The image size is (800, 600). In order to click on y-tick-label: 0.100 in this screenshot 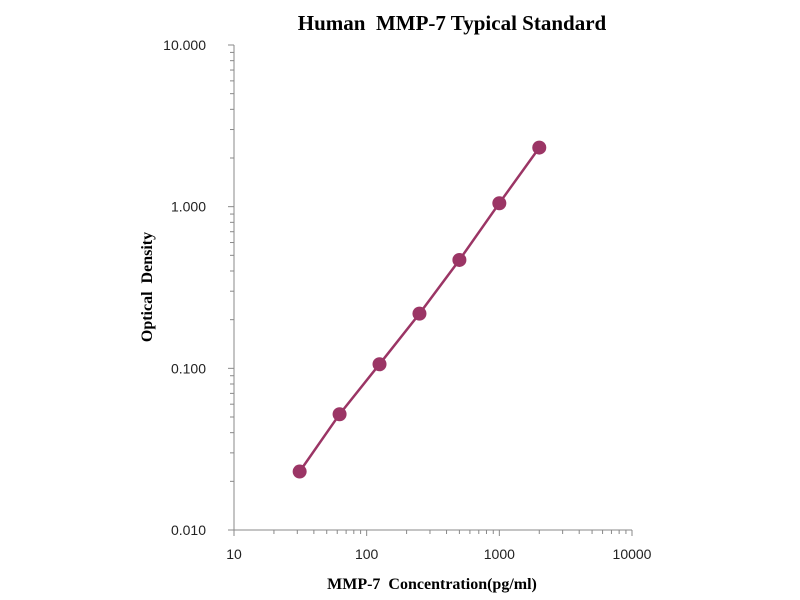, I will do `click(188, 368)`.